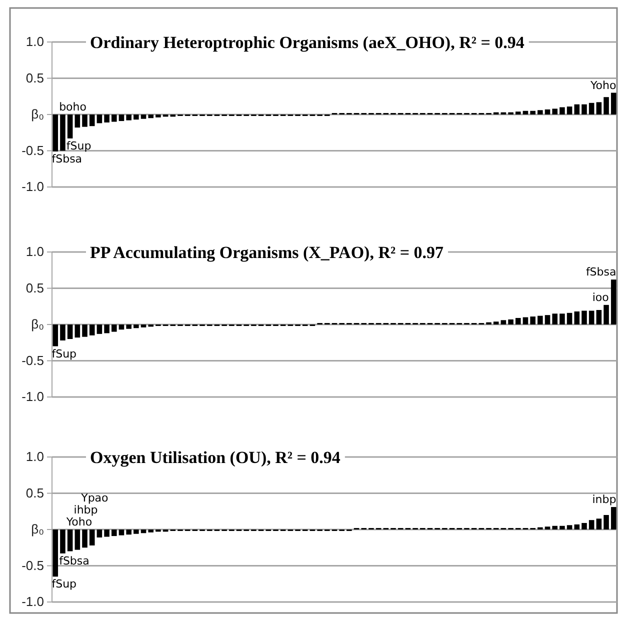  Describe the element at coordinates (604, 499) in the screenshot. I see `data-label: inbp` at that location.